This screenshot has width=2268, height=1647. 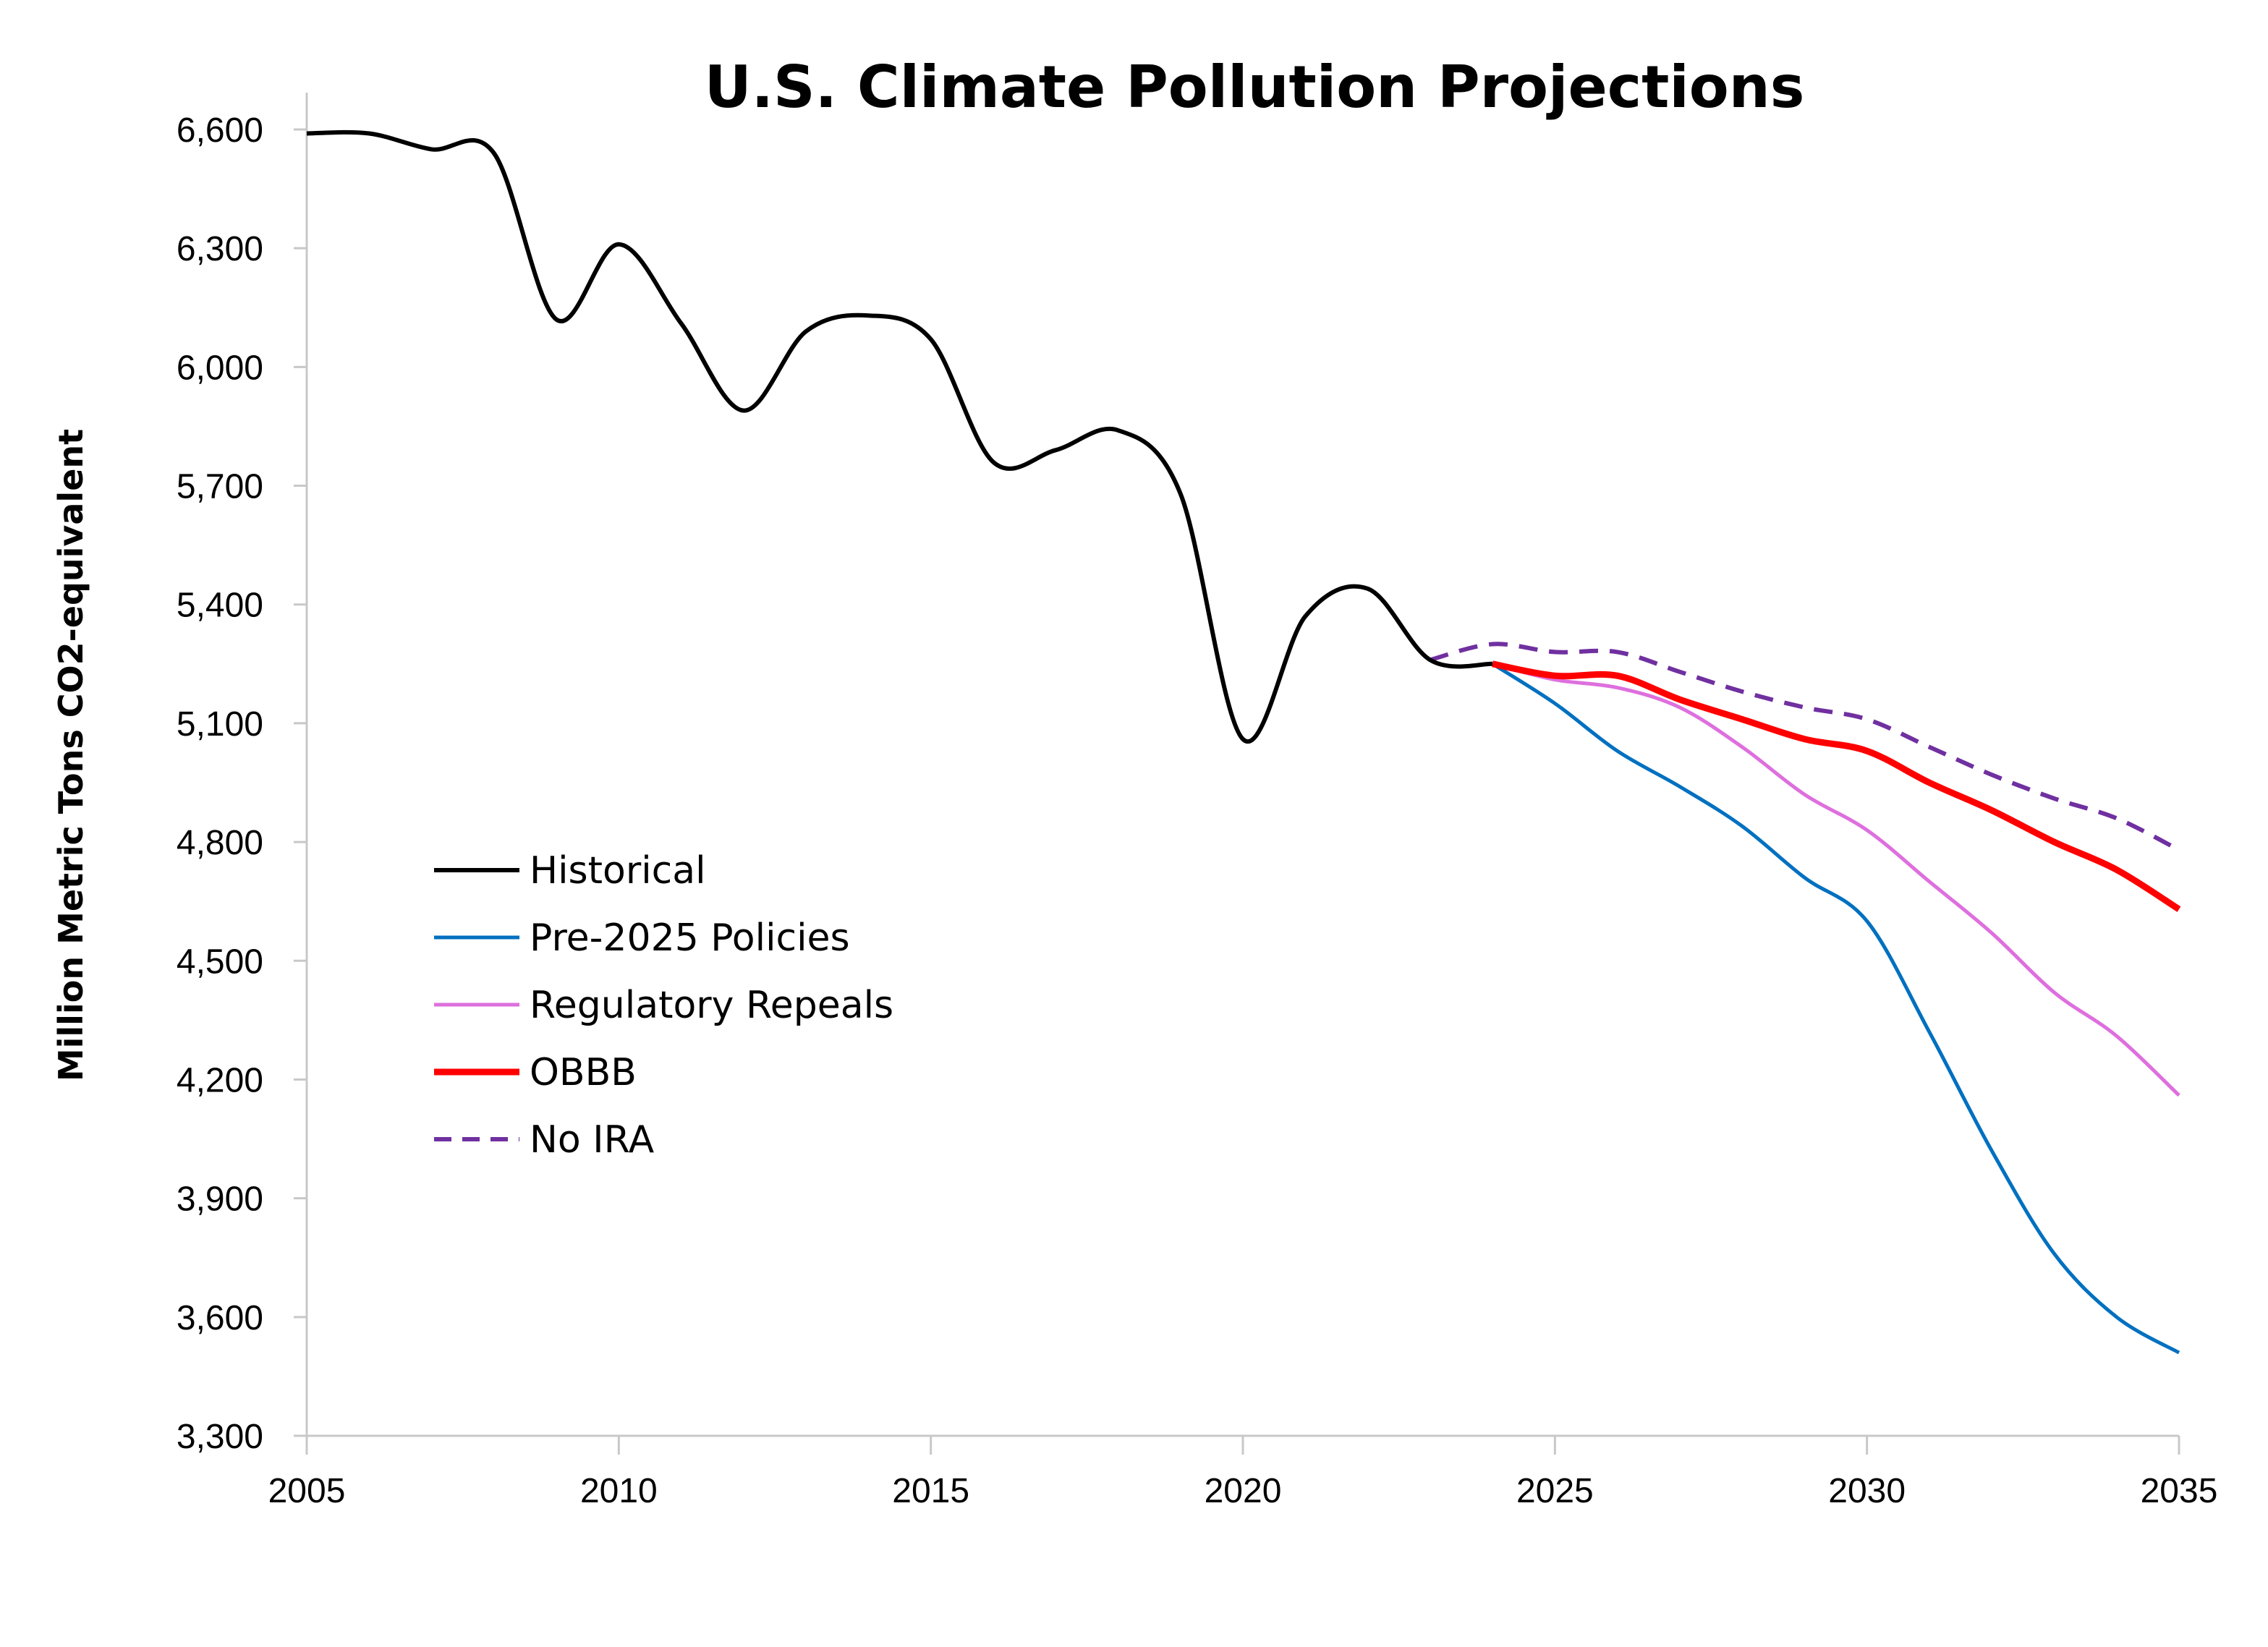 I want to click on y-tick-label: 3,300, so click(x=220, y=1437).